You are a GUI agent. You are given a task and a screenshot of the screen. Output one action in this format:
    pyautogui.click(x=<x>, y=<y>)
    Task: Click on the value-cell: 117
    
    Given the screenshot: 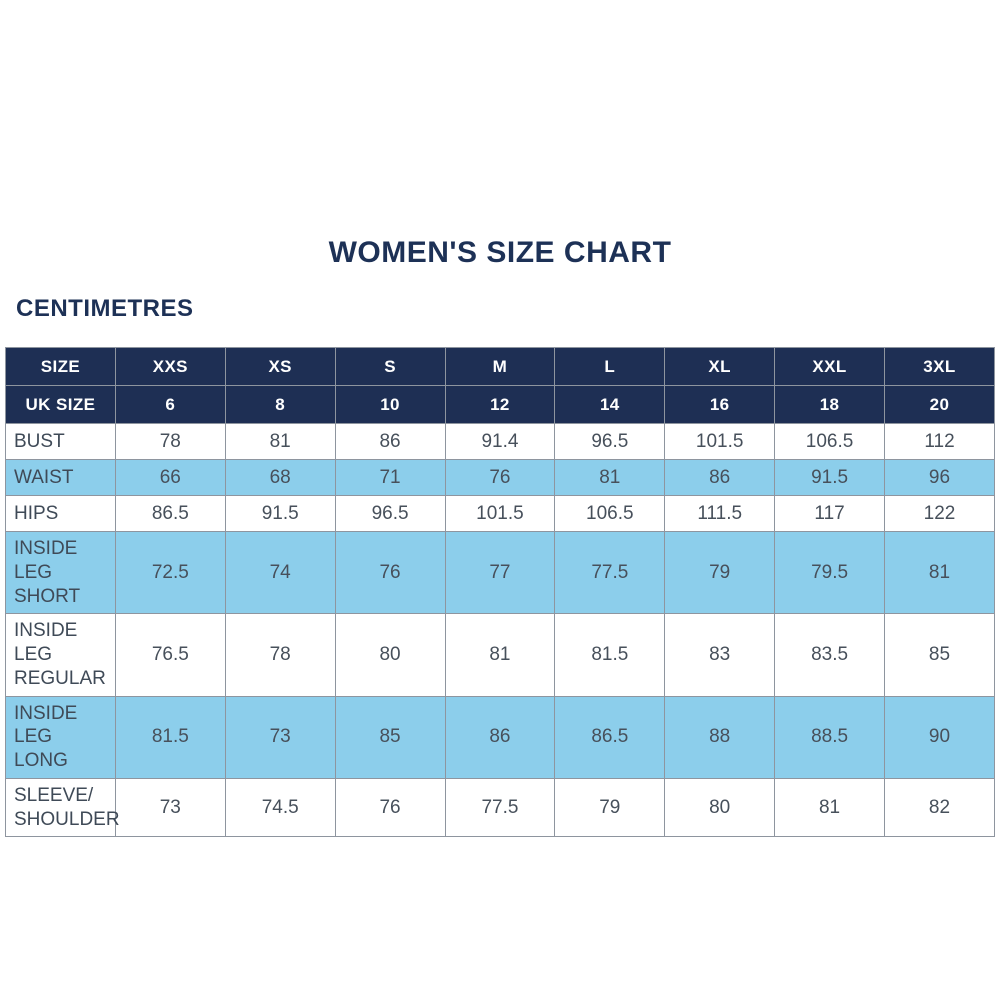 What is the action you would take?
    pyautogui.click(x=829, y=513)
    